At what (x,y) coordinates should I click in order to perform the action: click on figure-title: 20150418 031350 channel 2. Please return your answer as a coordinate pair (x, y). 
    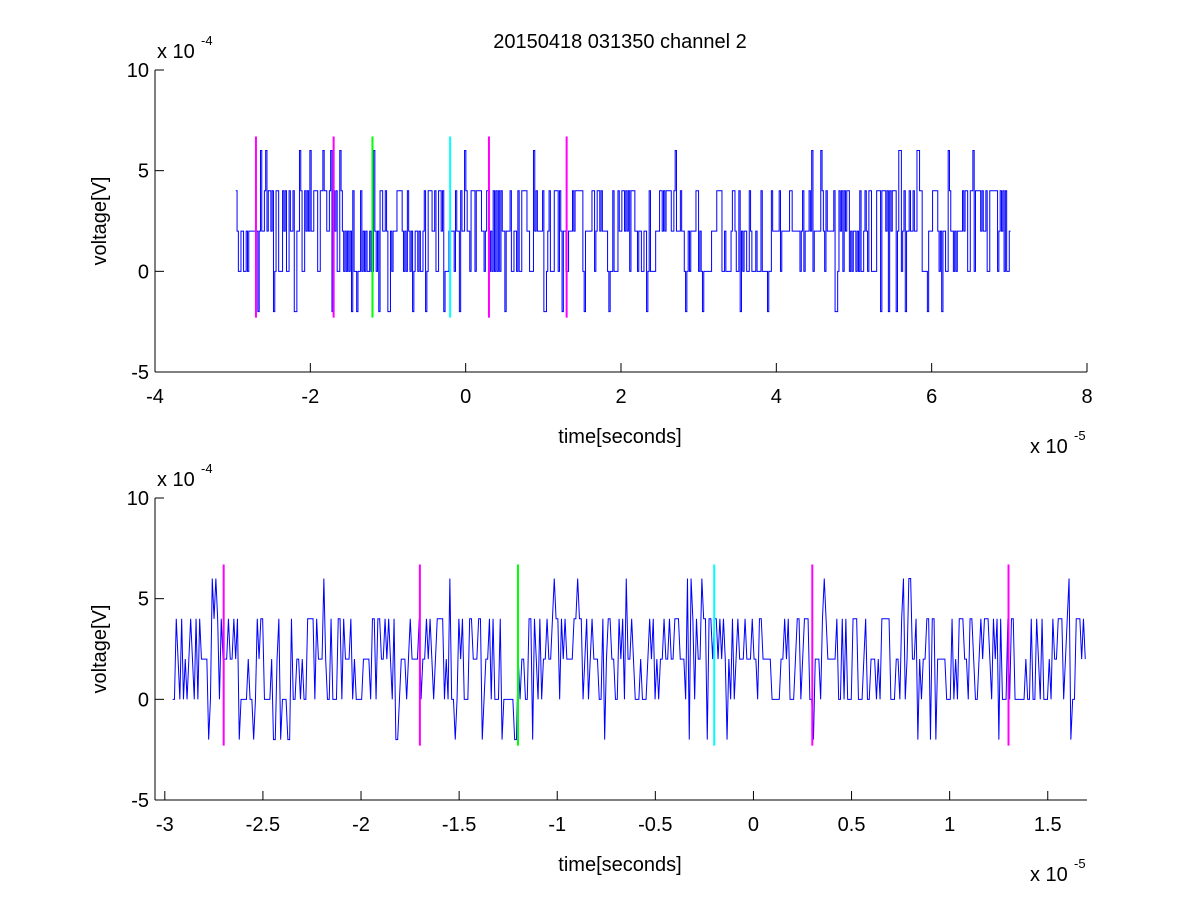
    Looking at the image, I should click on (620, 42).